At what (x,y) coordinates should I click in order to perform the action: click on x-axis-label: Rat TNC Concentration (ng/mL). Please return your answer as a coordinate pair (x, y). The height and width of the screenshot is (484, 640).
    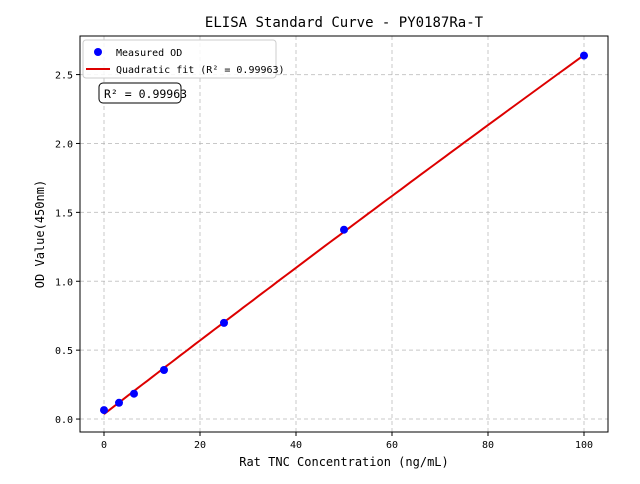
    Looking at the image, I should click on (344, 462).